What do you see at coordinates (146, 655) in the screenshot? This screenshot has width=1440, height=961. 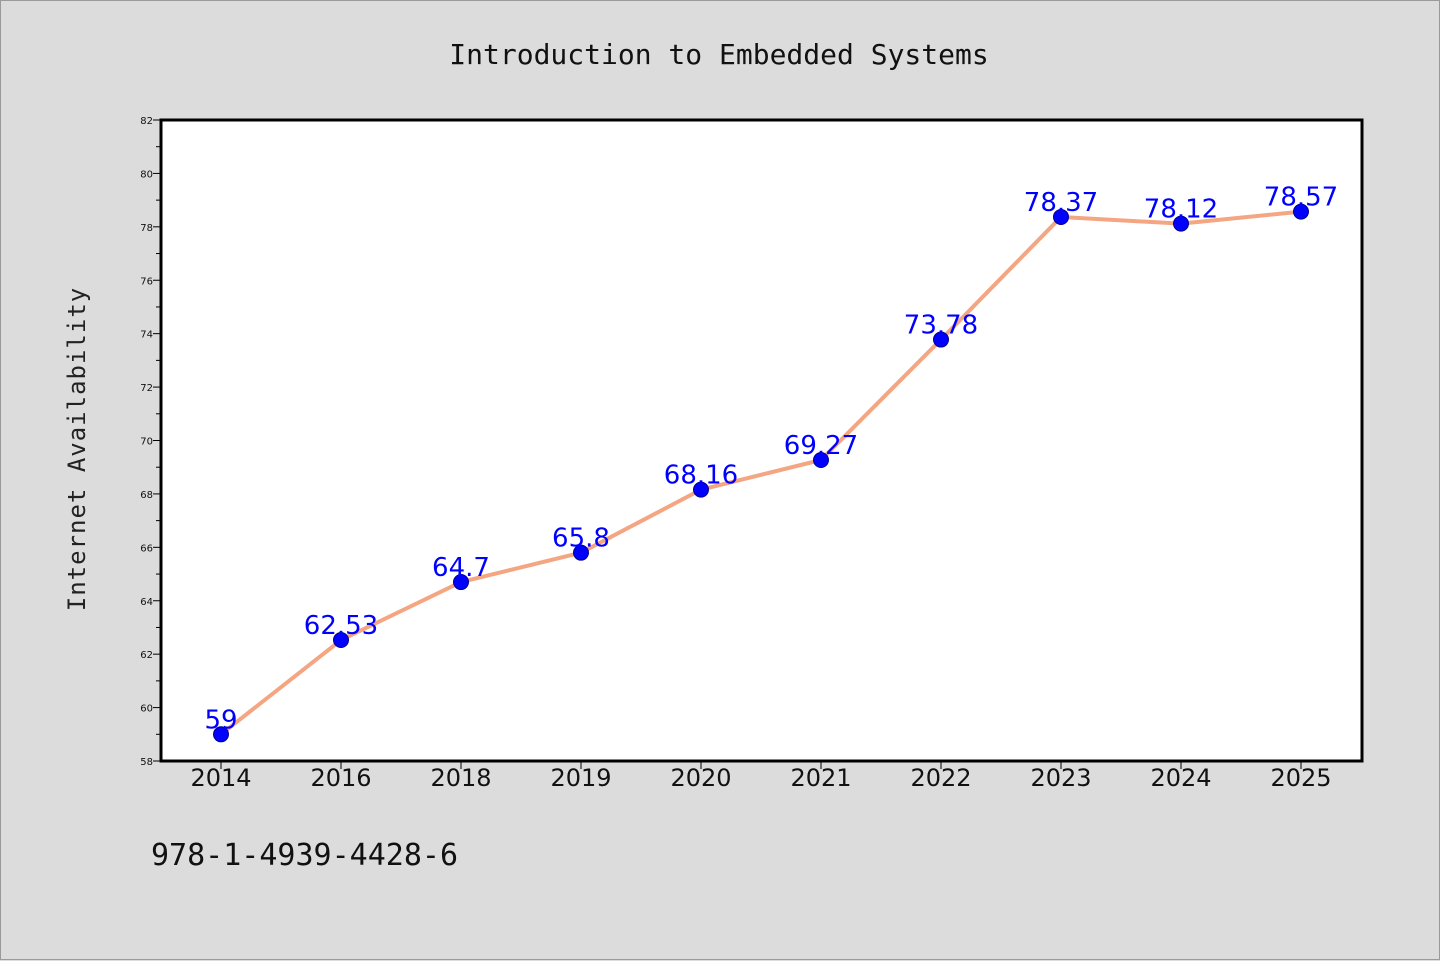 I see `y-tick-label: 62` at bounding box center [146, 655].